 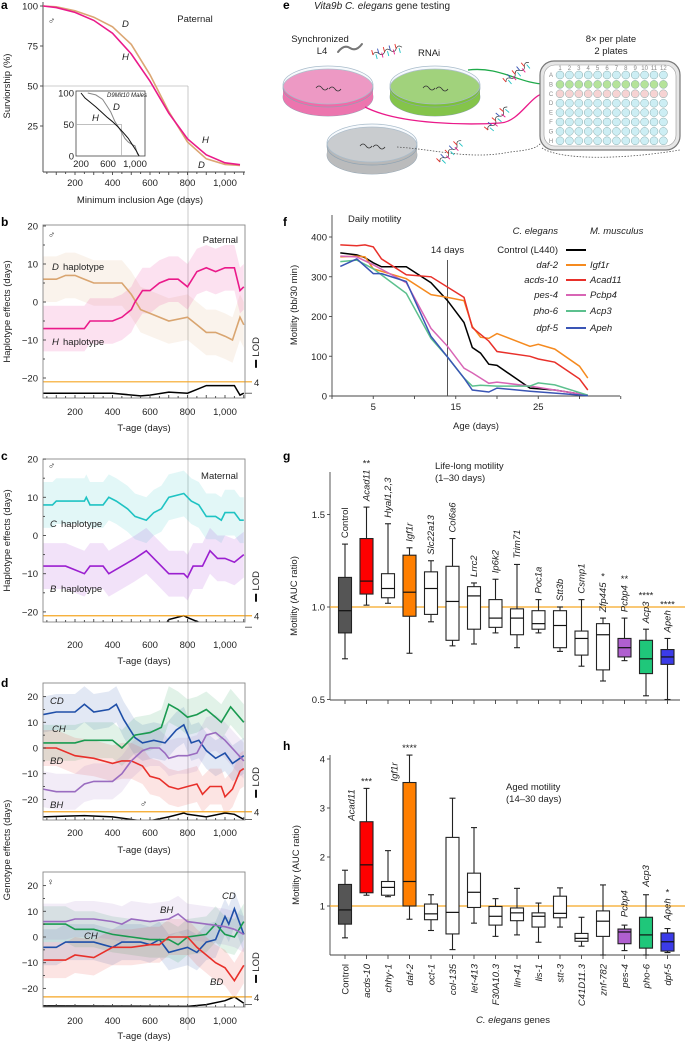 What do you see at coordinates (57, 701) in the screenshot?
I see `series-label-CD: CD` at bounding box center [57, 701].